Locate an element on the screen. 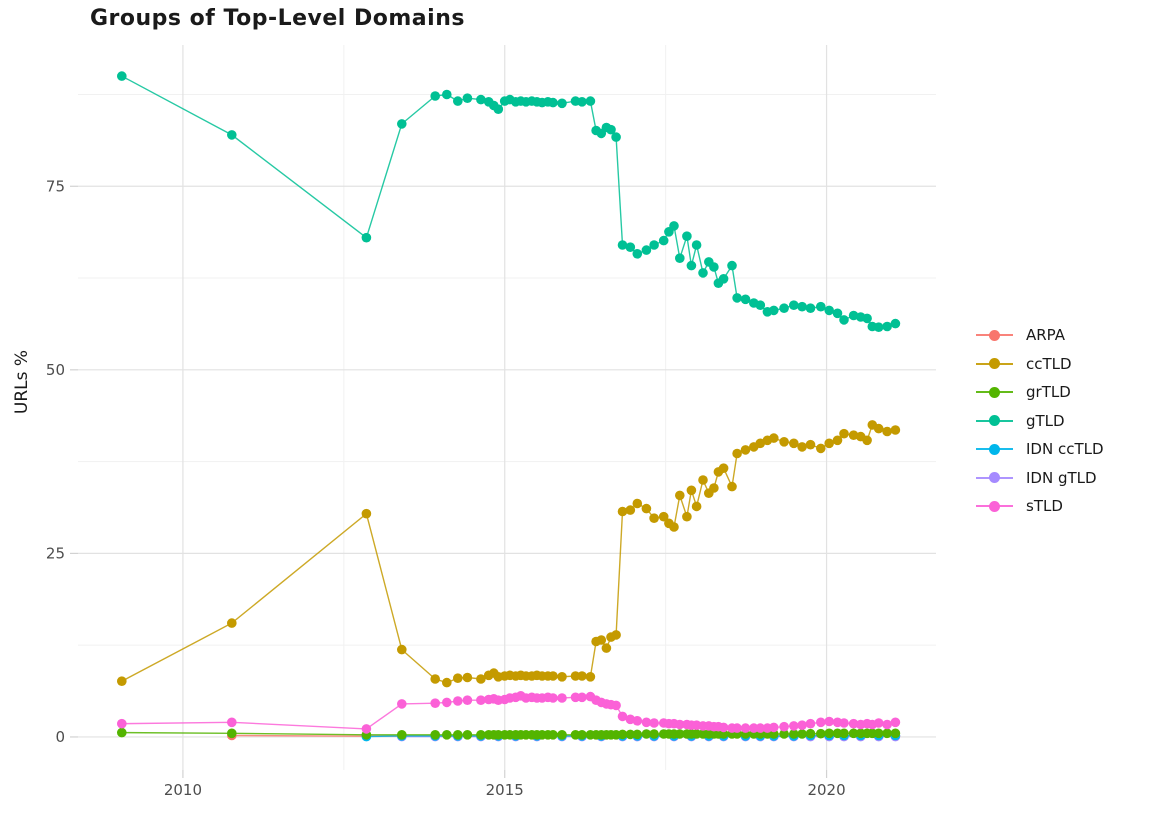 Image resolution: width=1164 pixels, height=827 pixels. legend-label: sTLD is located at coordinates (1044, 506).